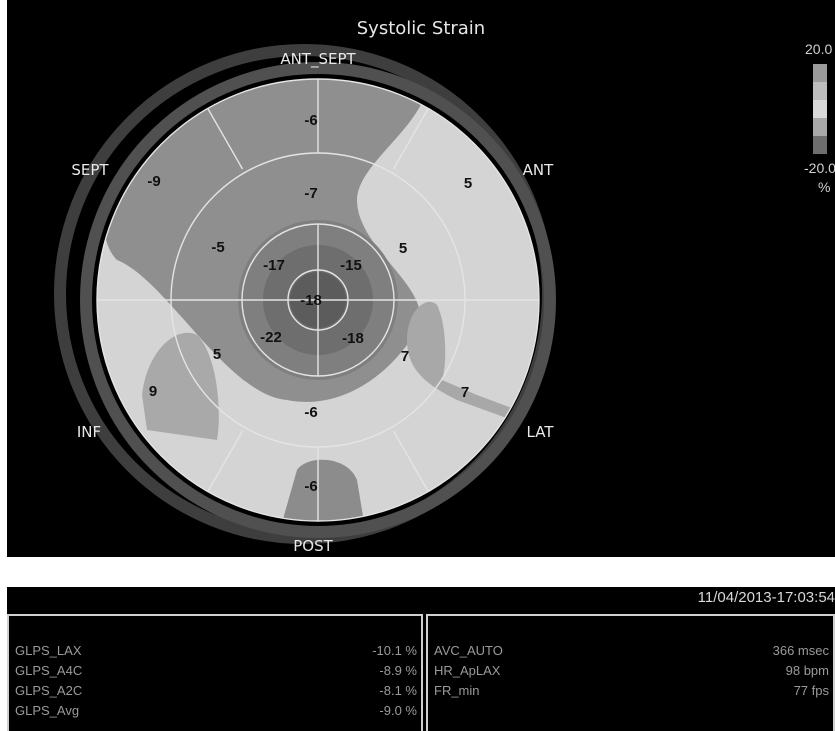 This screenshot has width=835, height=731. Describe the element at coordinates (313, 546) in the screenshot. I see `label-post: POST` at that location.